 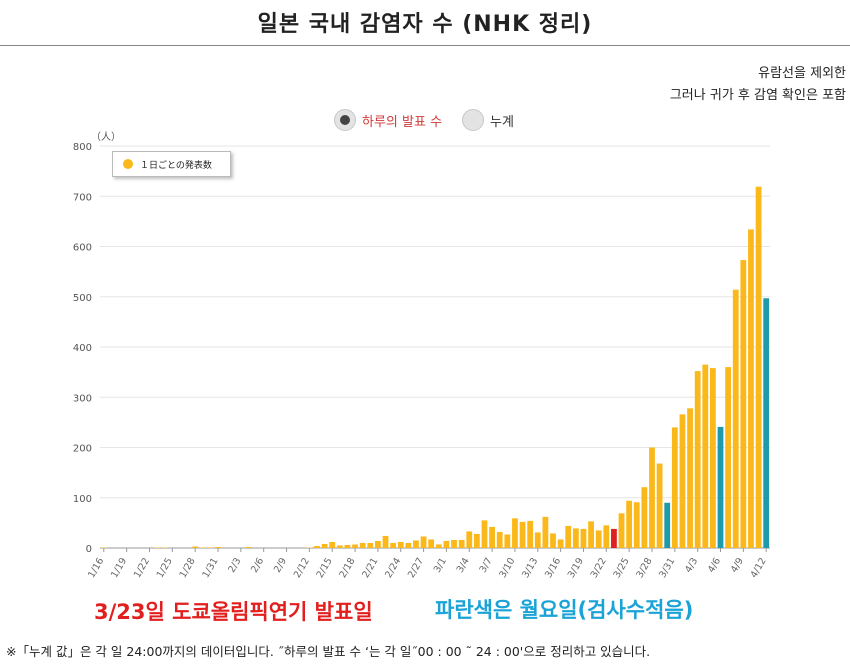 What do you see at coordinates (82, 398) in the screenshot?
I see `y-tick-label: 300` at bounding box center [82, 398].